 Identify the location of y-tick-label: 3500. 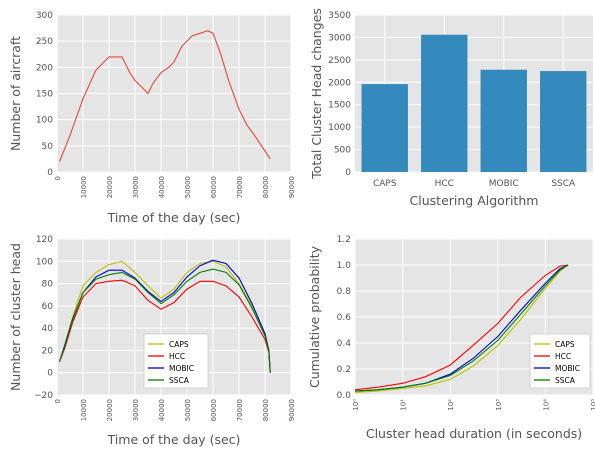
(339, 16).